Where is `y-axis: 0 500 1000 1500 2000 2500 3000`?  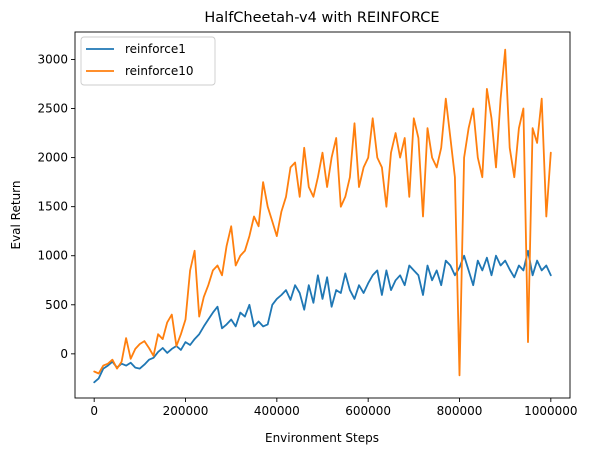
y-axis: 0 500 1000 1500 2000 2500 3000 is located at coordinates (56, 206).